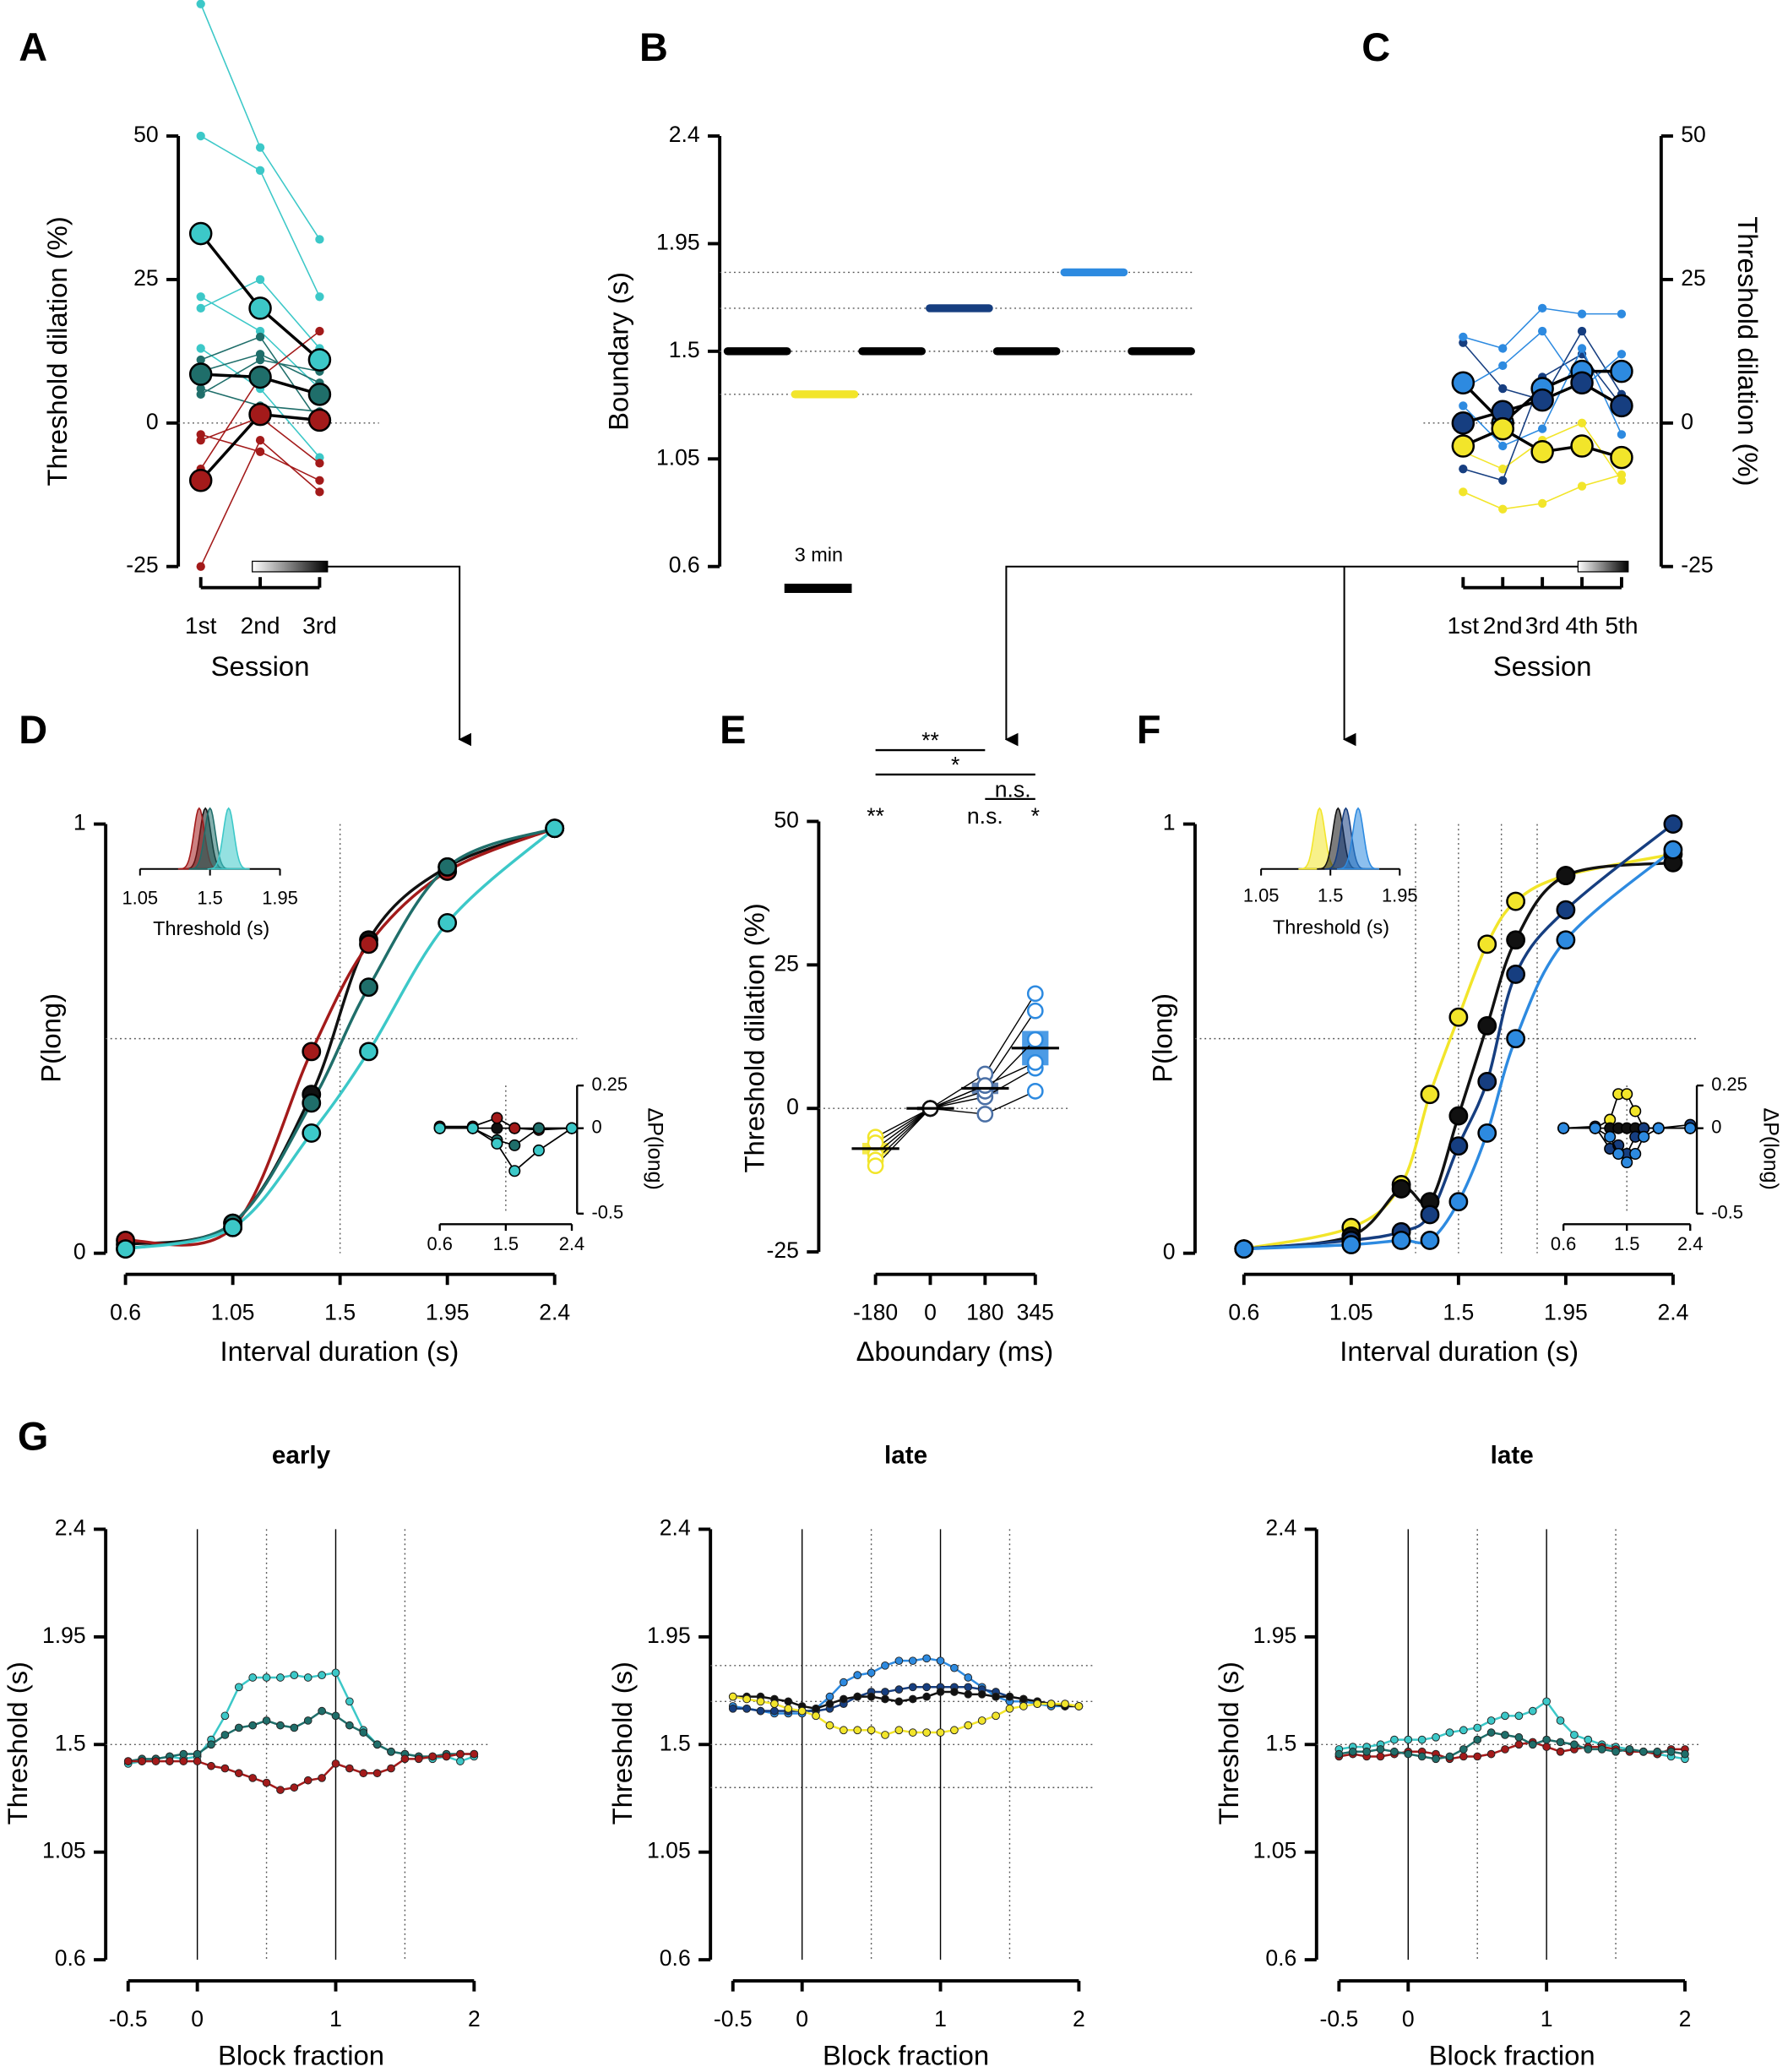 This screenshot has height=2072, width=1788. I want to click on panel-letter: F, so click(1149, 730).